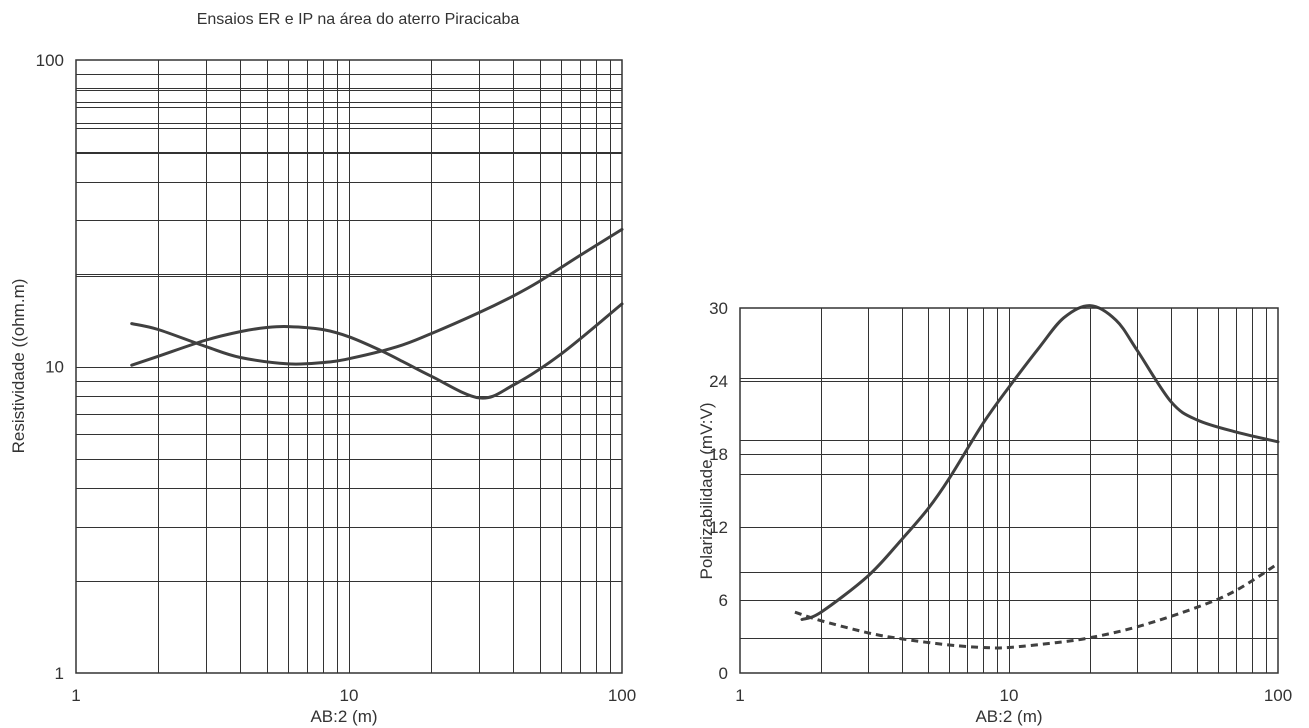 The image size is (1309, 728). What do you see at coordinates (739, 695) in the screenshot?
I see `polarizability-x-tick-label: 1` at bounding box center [739, 695].